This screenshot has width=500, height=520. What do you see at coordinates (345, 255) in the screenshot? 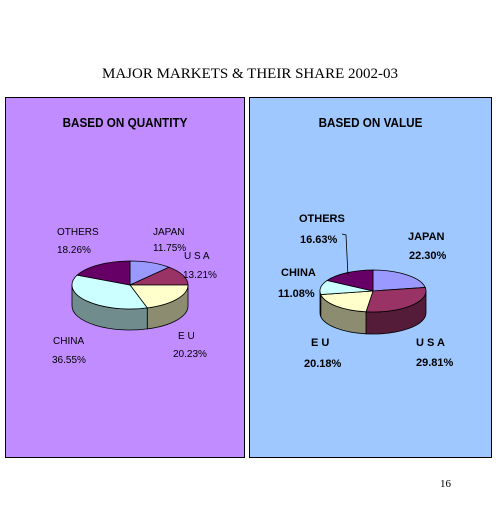
I see `value-leader-others` at bounding box center [345, 255].